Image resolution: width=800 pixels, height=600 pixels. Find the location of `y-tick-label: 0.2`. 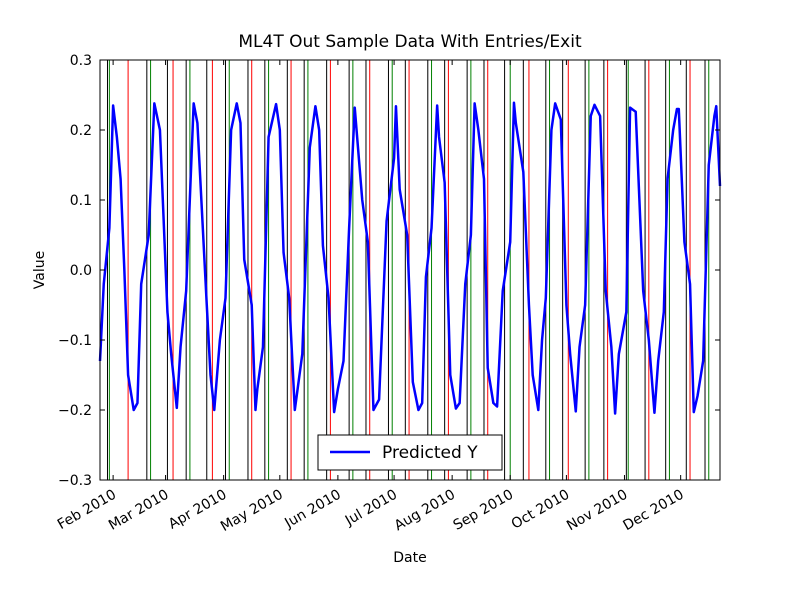

y-tick-label: 0.2 is located at coordinates (81, 131).